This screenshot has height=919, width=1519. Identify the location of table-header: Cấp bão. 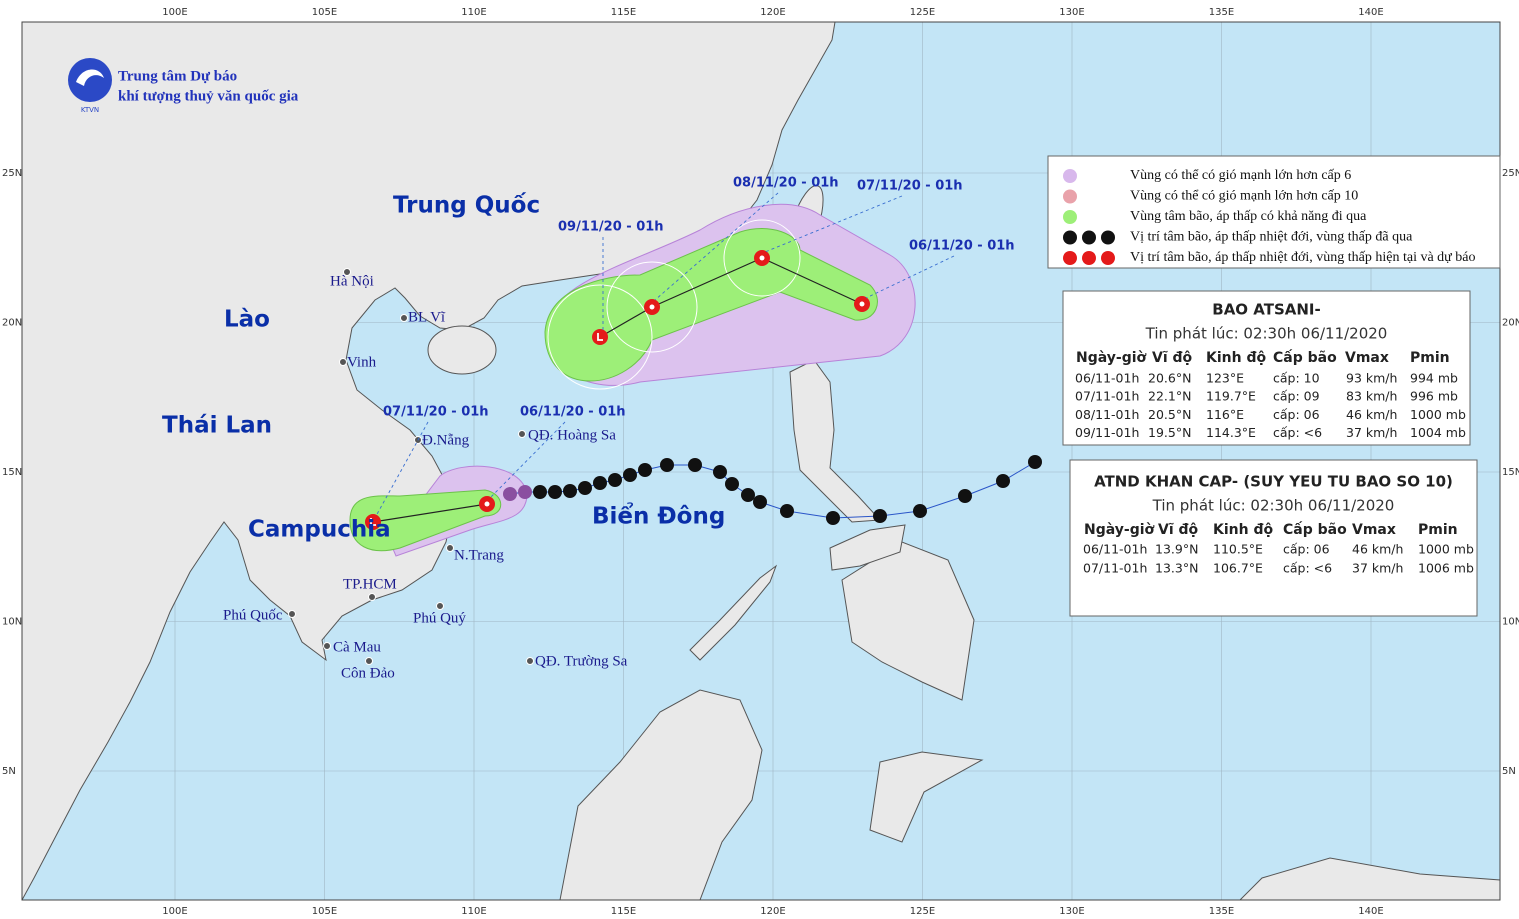
(1315, 529).